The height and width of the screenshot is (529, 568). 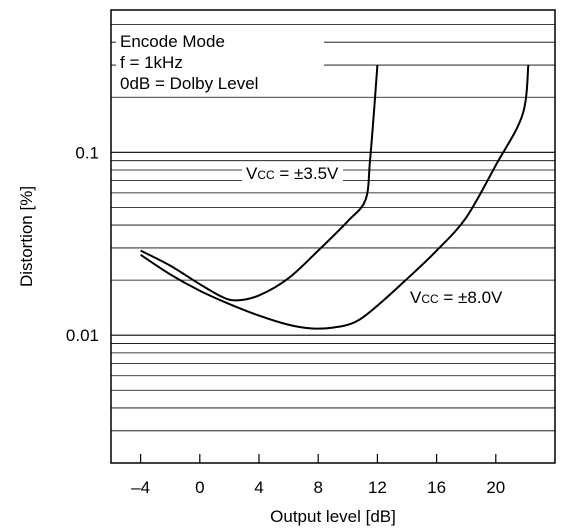 I want to click on y-tick-label: 0.1, so click(x=87, y=152).